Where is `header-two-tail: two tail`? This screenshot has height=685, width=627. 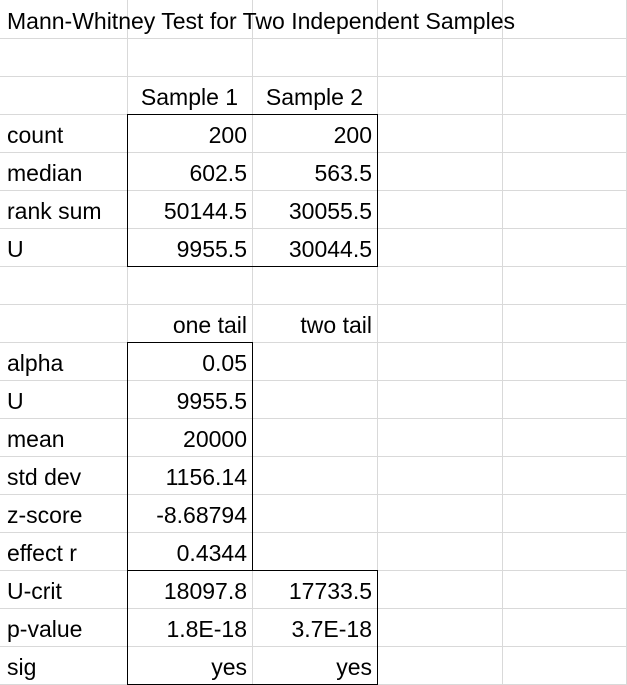 header-two-tail: two tail is located at coordinates (336, 325).